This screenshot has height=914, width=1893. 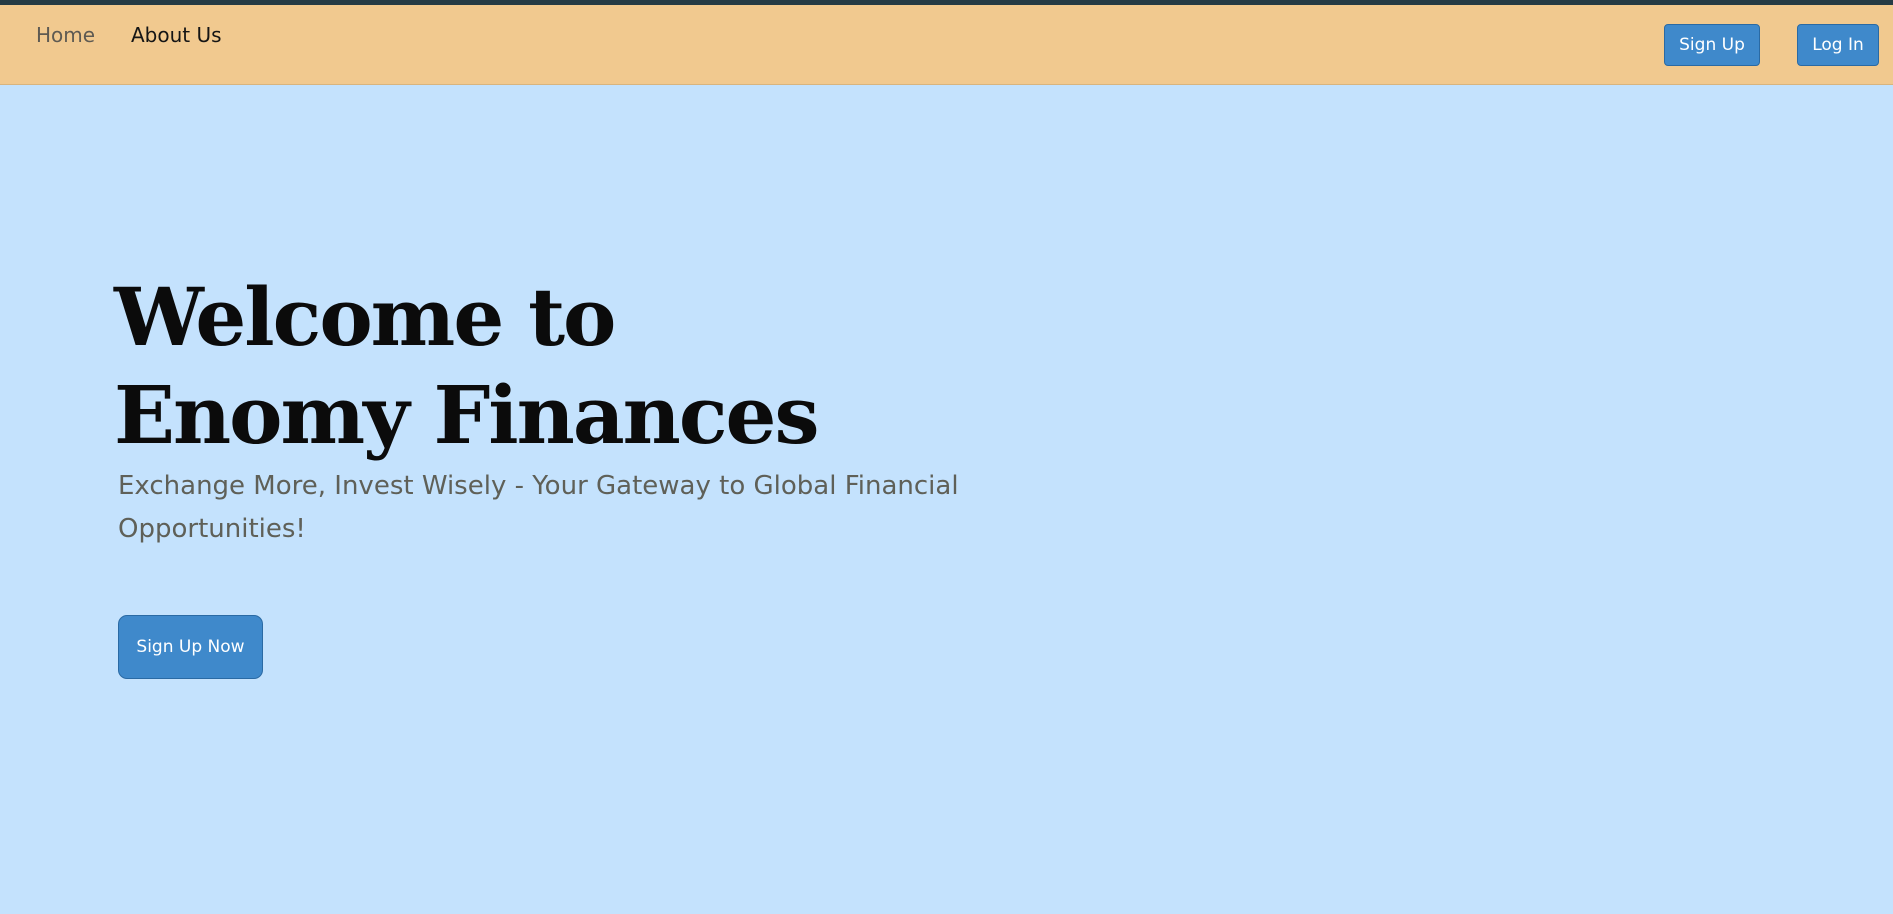 What do you see at coordinates (1712, 45) in the screenshot?
I see `sign-up-button: Sign Up` at bounding box center [1712, 45].